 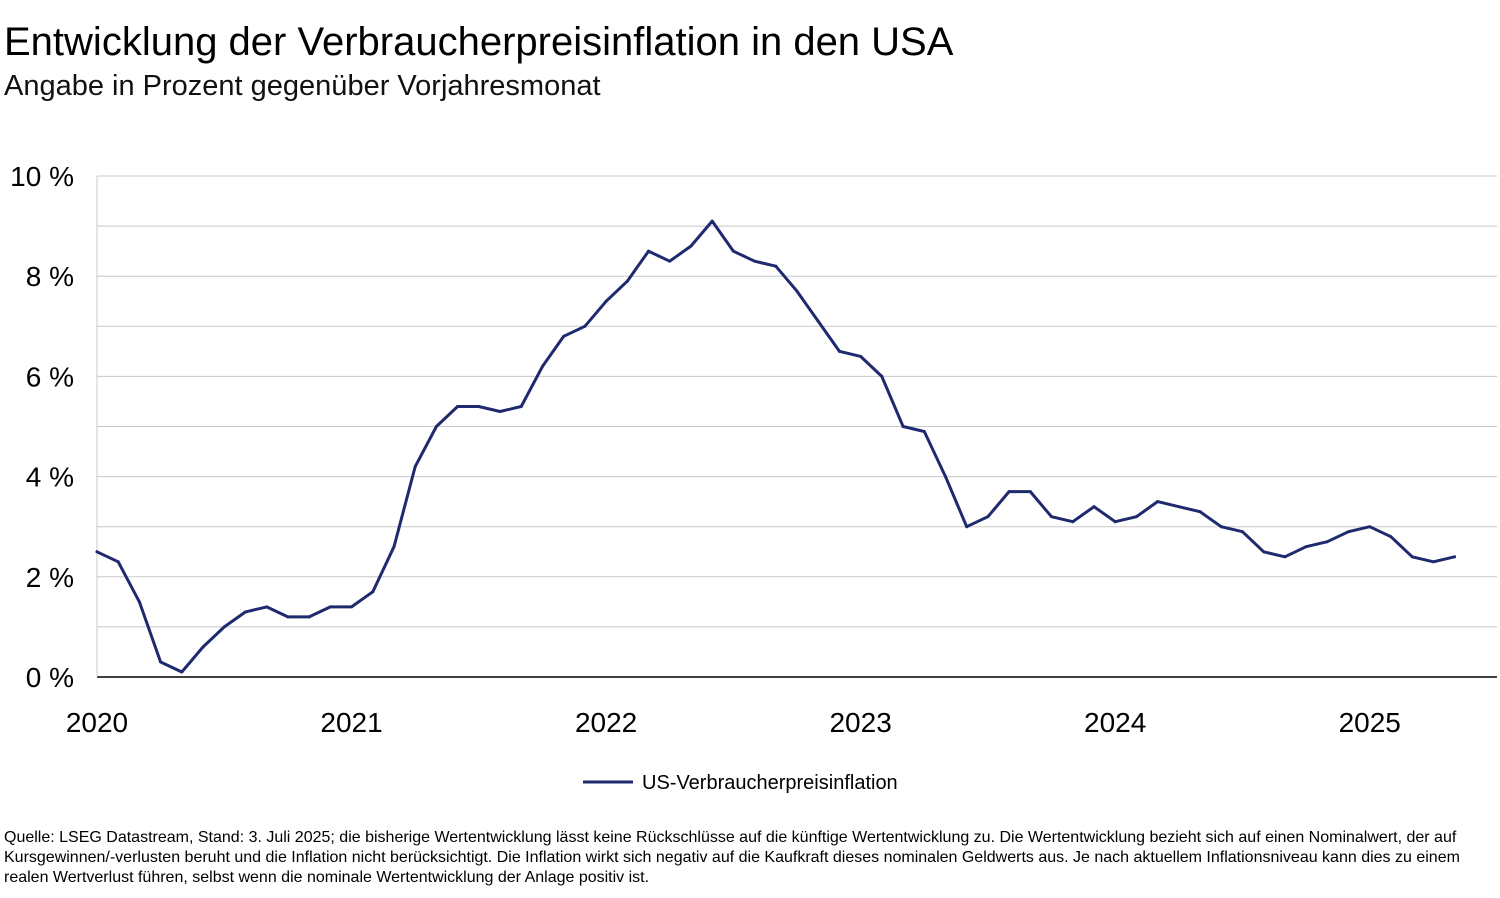 What do you see at coordinates (50, 477) in the screenshot?
I see `y-tick-label: 4 %` at bounding box center [50, 477].